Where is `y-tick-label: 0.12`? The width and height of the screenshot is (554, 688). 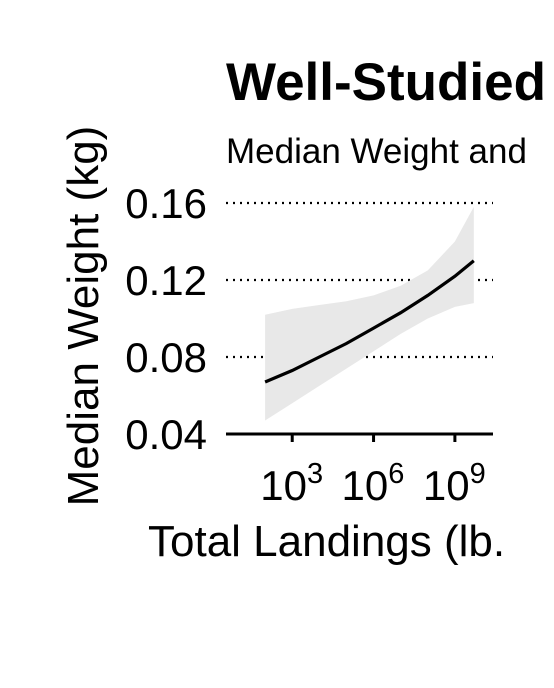 y-tick-label: 0.12 is located at coordinates (166, 280).